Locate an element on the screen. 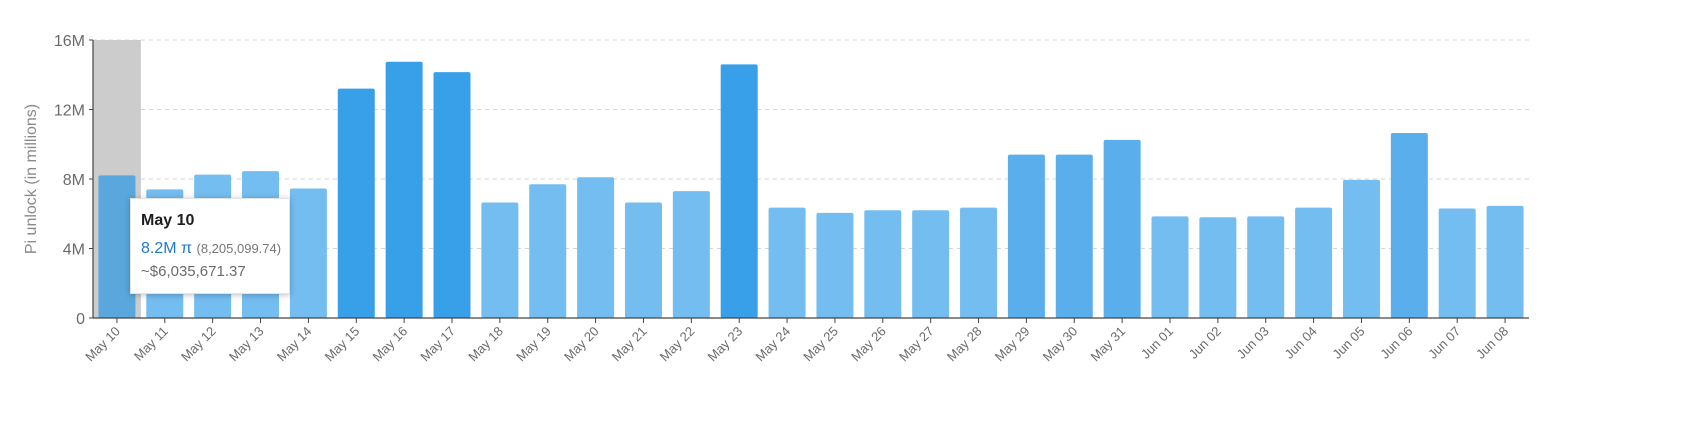  x-tick-label: Jun 06 is located at coordinates (1396, 343).